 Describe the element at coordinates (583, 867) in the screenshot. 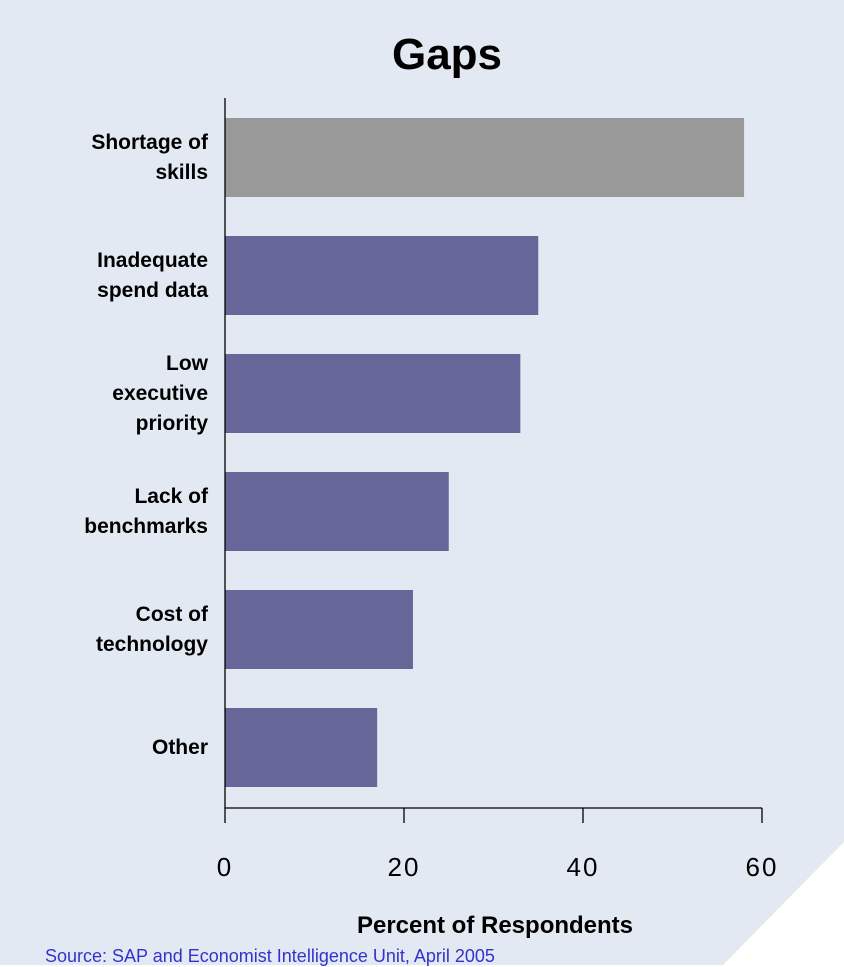

I see `x-tick-label: 40` at that location.